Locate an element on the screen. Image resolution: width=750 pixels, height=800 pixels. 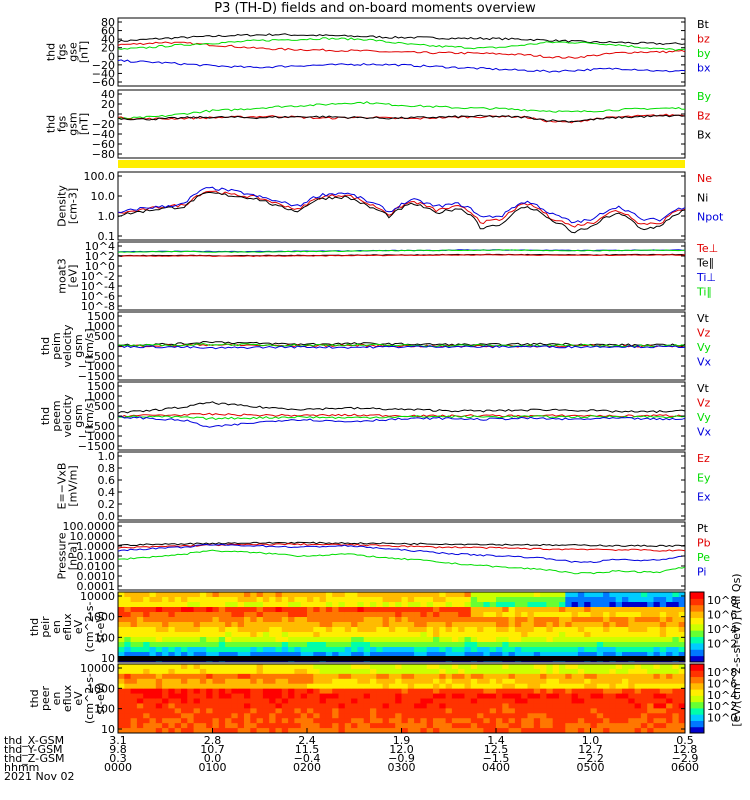
ytick-label: −60 is located at coordinates (103, 82).